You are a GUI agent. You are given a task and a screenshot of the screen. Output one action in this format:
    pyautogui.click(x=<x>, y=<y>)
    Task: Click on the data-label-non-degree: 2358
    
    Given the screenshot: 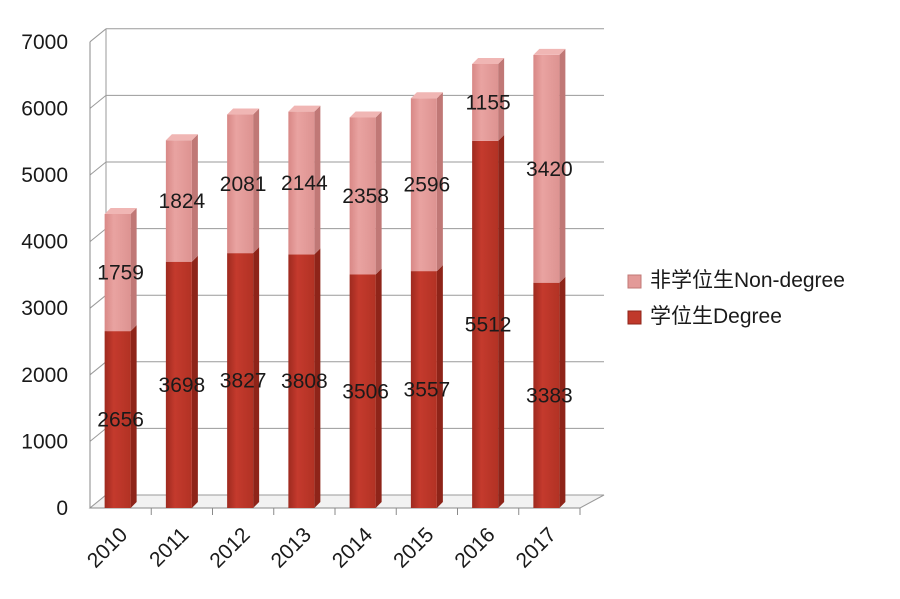 What is the action you would take?
    pyautogui.click(x=365, y=196)
    